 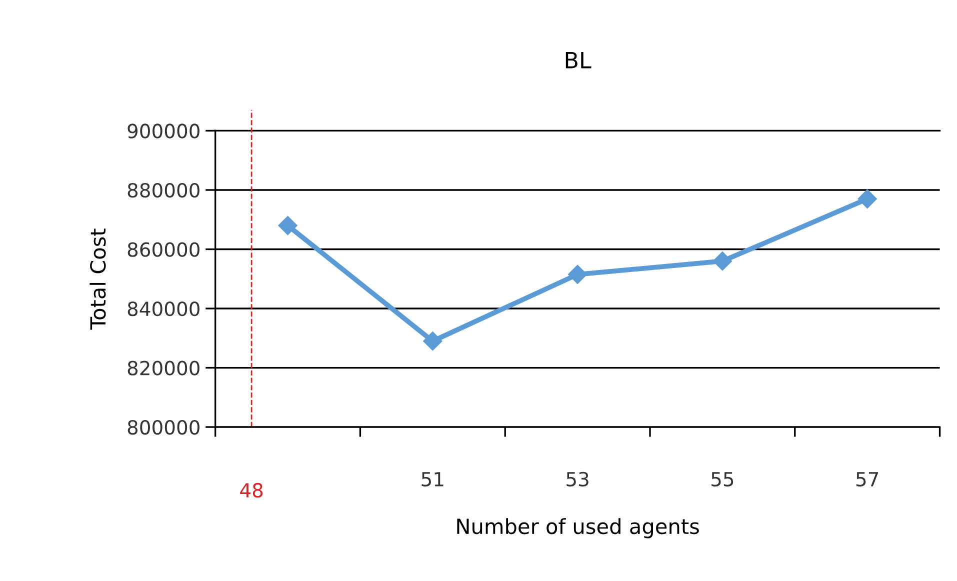 I want to click on y-tick-label: 860000, so click(x=164, y=249).